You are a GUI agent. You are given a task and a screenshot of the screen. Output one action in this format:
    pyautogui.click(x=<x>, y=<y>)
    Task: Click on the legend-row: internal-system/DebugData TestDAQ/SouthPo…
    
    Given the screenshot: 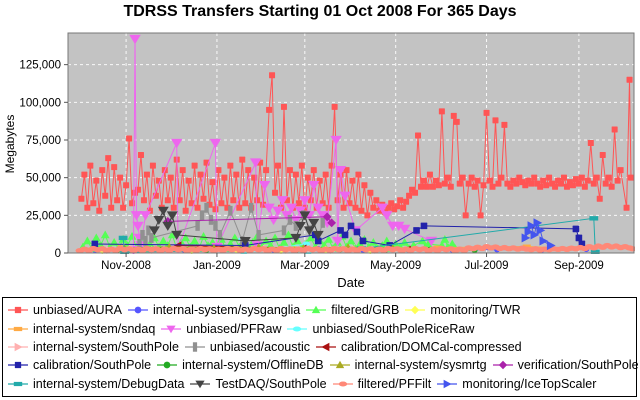 What is the action you would take?
    pyautogui.click(x=319, y=384)
    